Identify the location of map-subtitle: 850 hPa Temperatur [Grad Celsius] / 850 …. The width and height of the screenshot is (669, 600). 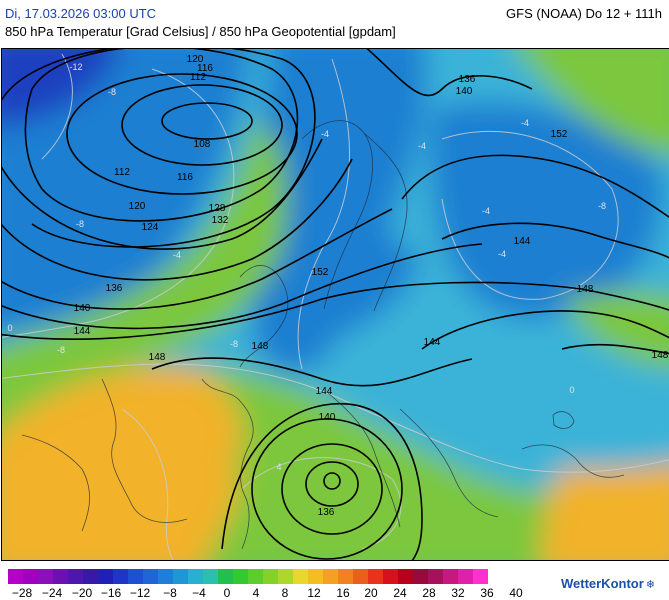
(200, 31).